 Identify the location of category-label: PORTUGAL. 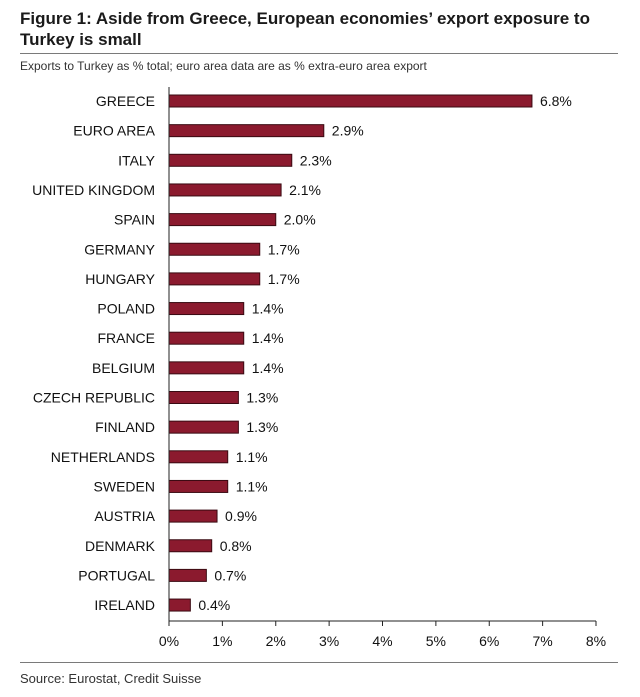
(116, 575).